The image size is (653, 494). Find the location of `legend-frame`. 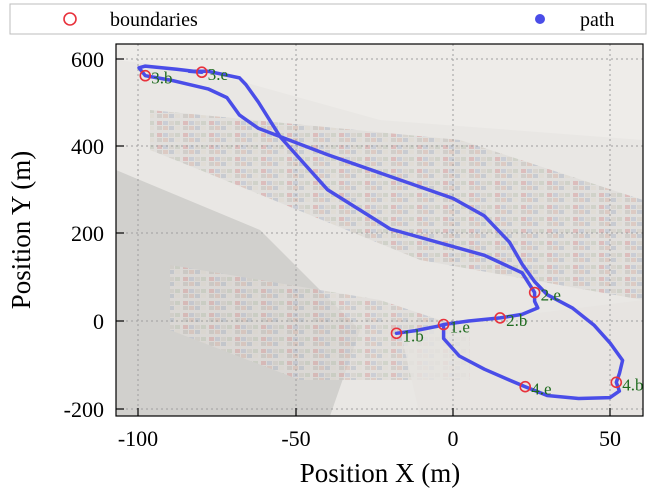

legend-frame is located at coordinates (328, 19).